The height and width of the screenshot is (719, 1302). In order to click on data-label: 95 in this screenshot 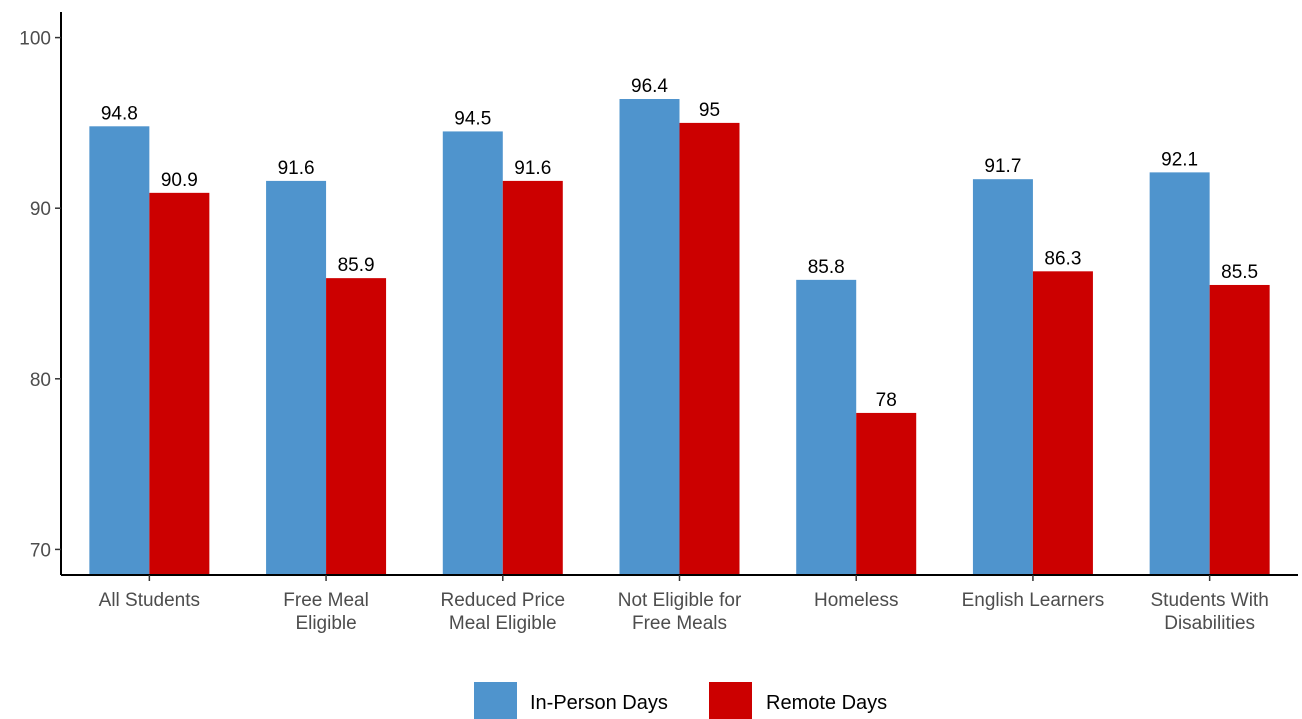, I will do `click(709, 110)`.